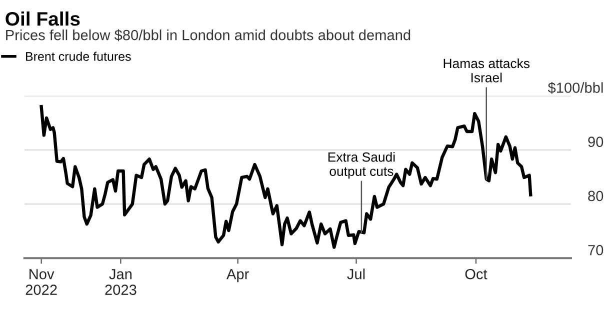  What do you see at coordinates (596, 250) in the screenshot?
I see `y-tick-label: 70` at bounding box center [596, 250].